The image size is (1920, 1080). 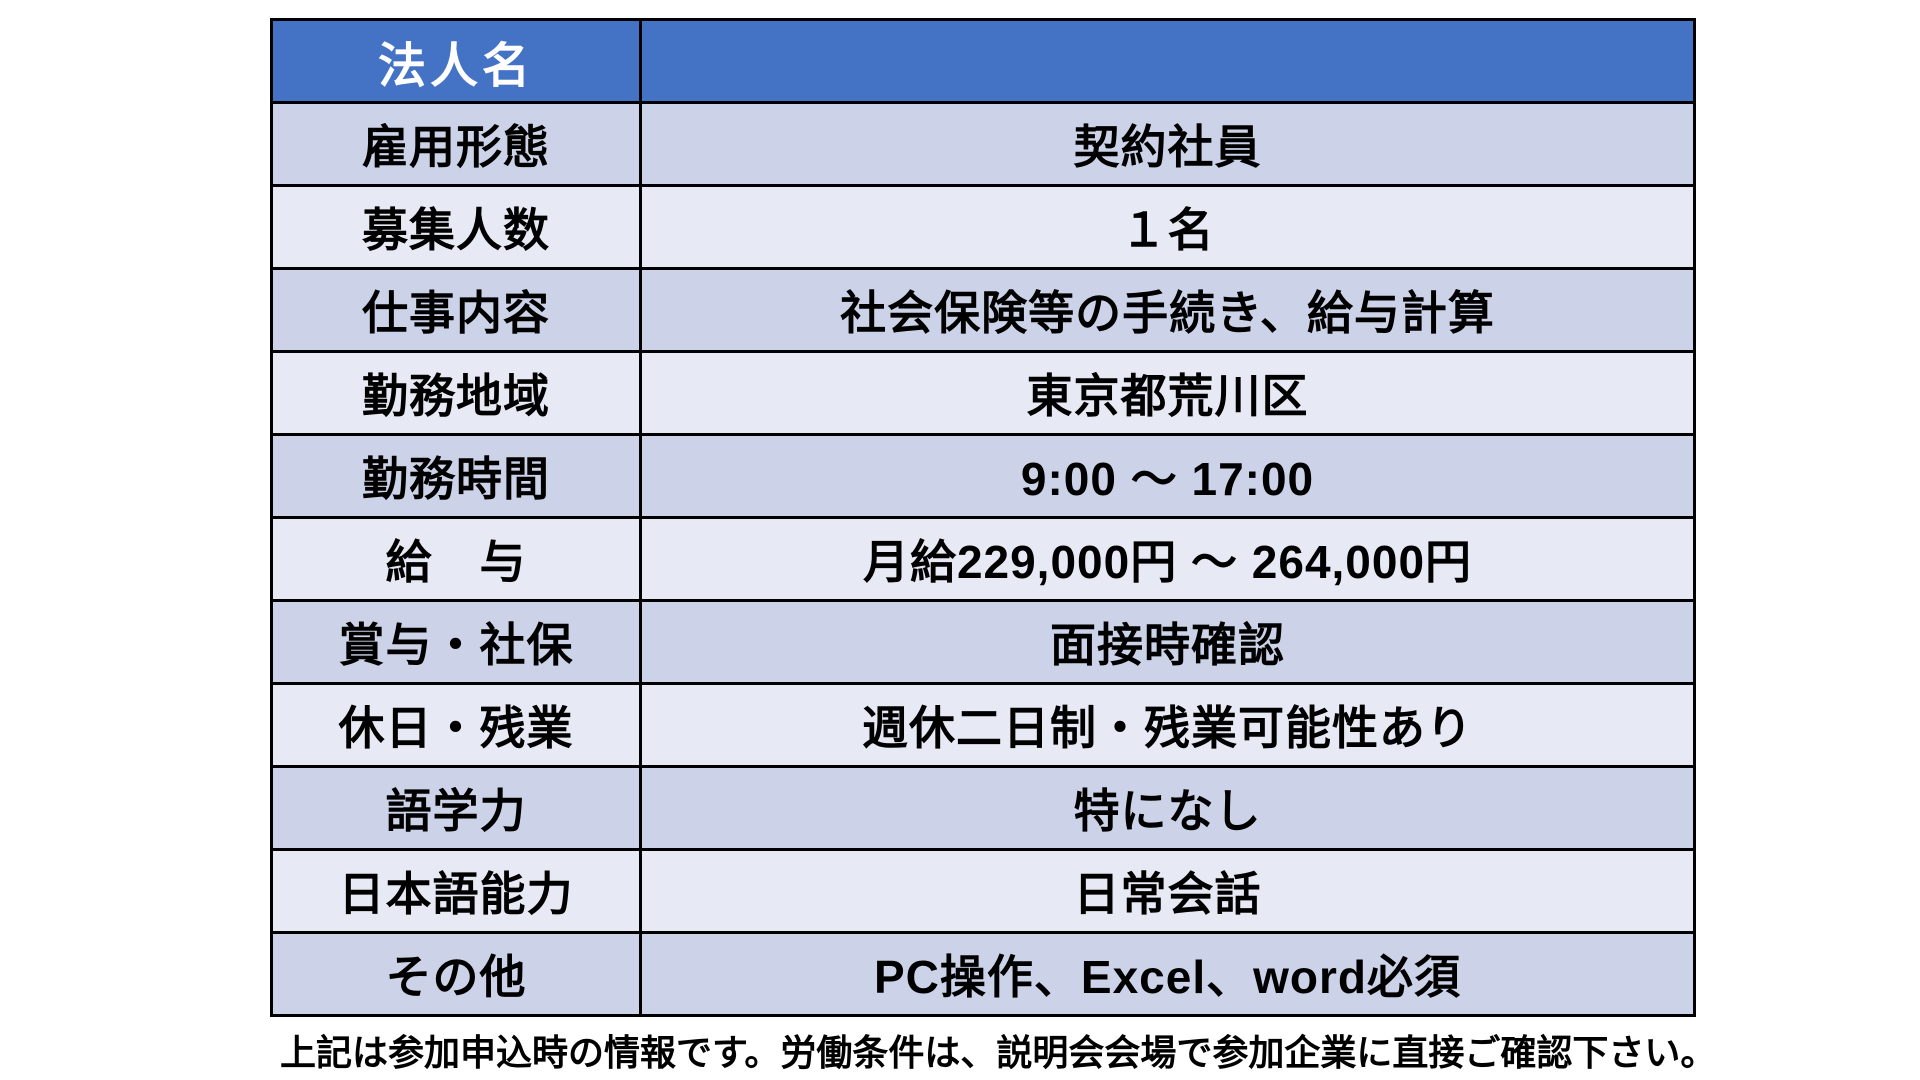 What do you see at coordinates (456, 144) in the screenshot?
I see `row-label: 雇用形態` at bounding box center [456, 144].